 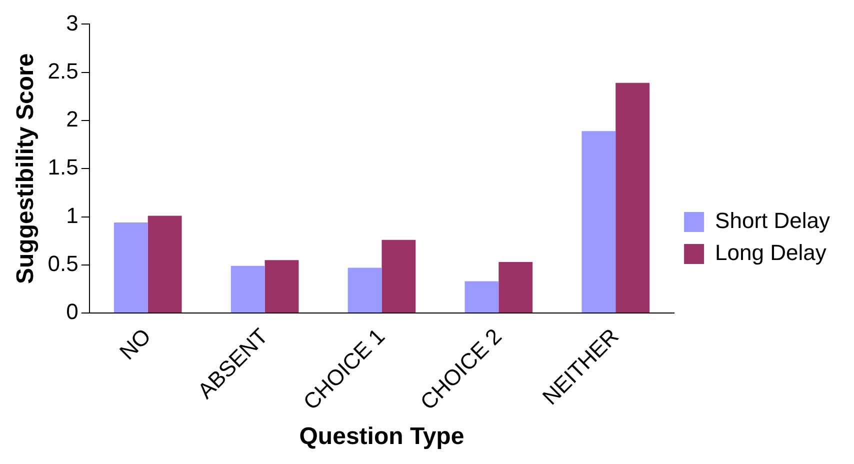 I want to click on y-tick-label: 0, so click(x=72, y=311).